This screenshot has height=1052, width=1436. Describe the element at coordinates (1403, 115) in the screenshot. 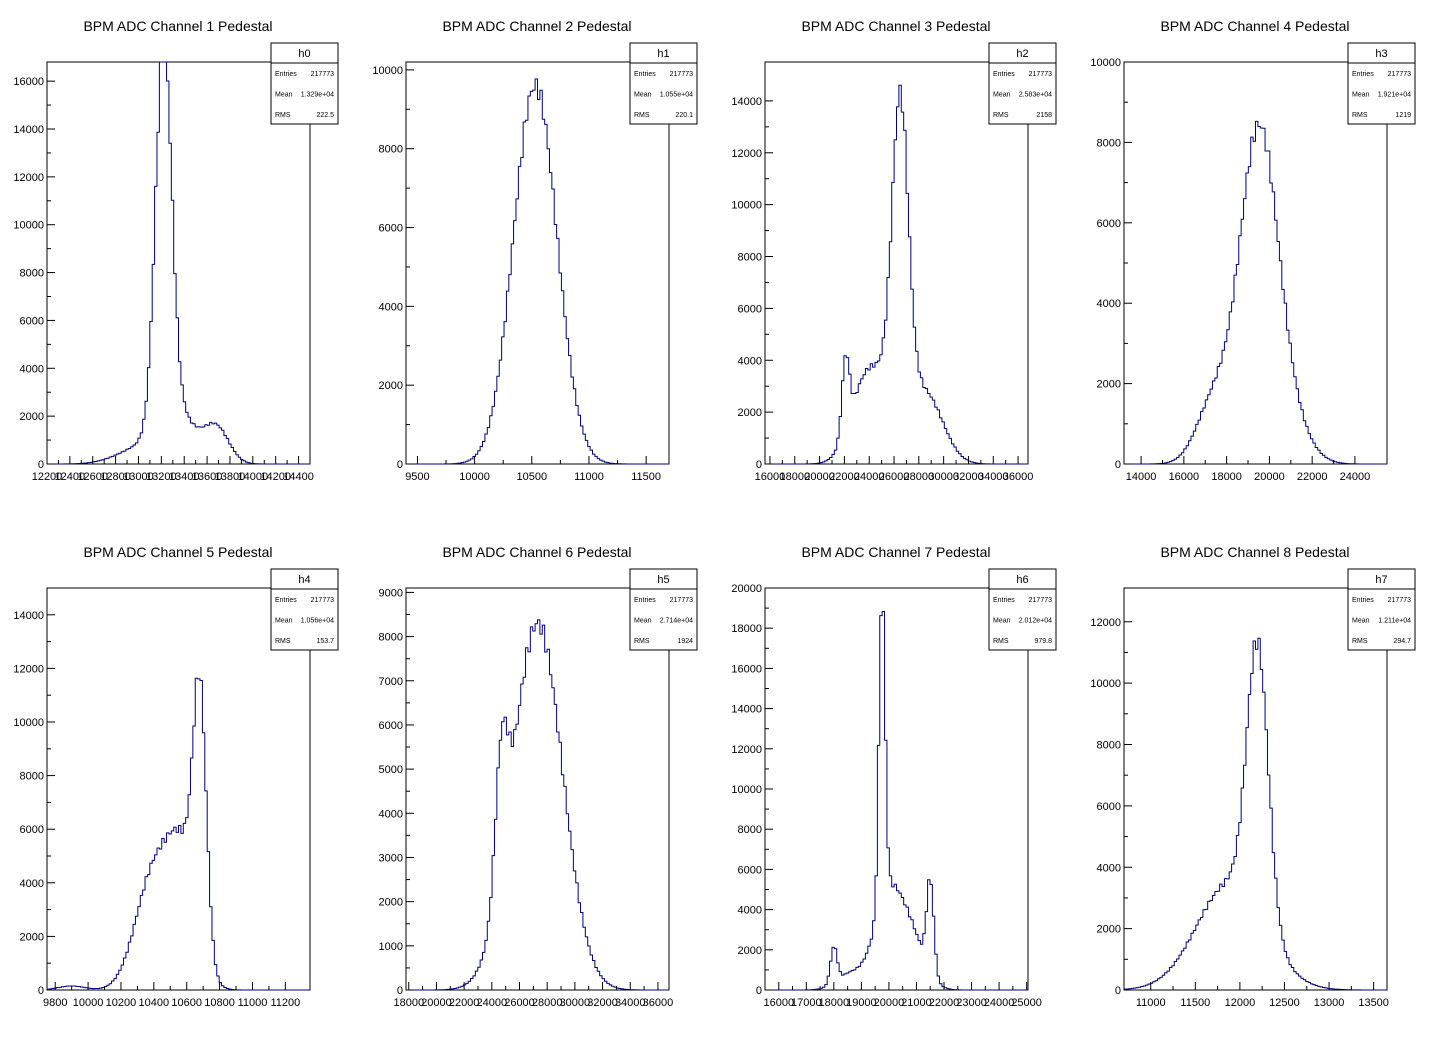

I see `stats-value: 1219` at that location.